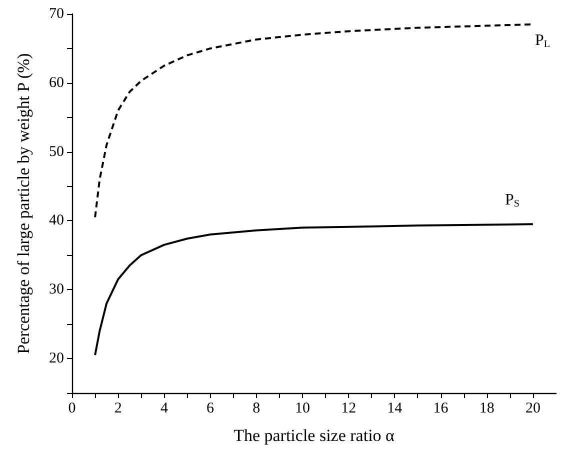 Image resolution: width=576 pixels, height=453 pixels. I want to click on x-tick-label: 20, so click(532, 408).